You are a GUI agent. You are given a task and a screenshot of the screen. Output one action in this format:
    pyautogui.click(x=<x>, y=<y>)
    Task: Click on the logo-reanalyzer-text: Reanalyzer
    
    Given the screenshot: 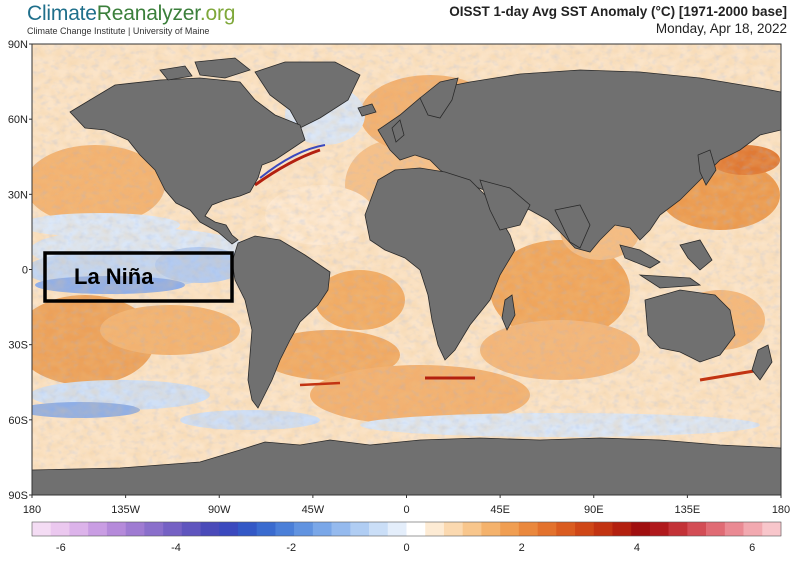 What is the action you would take?
    pyautogui.click(x=148, y=13)
    